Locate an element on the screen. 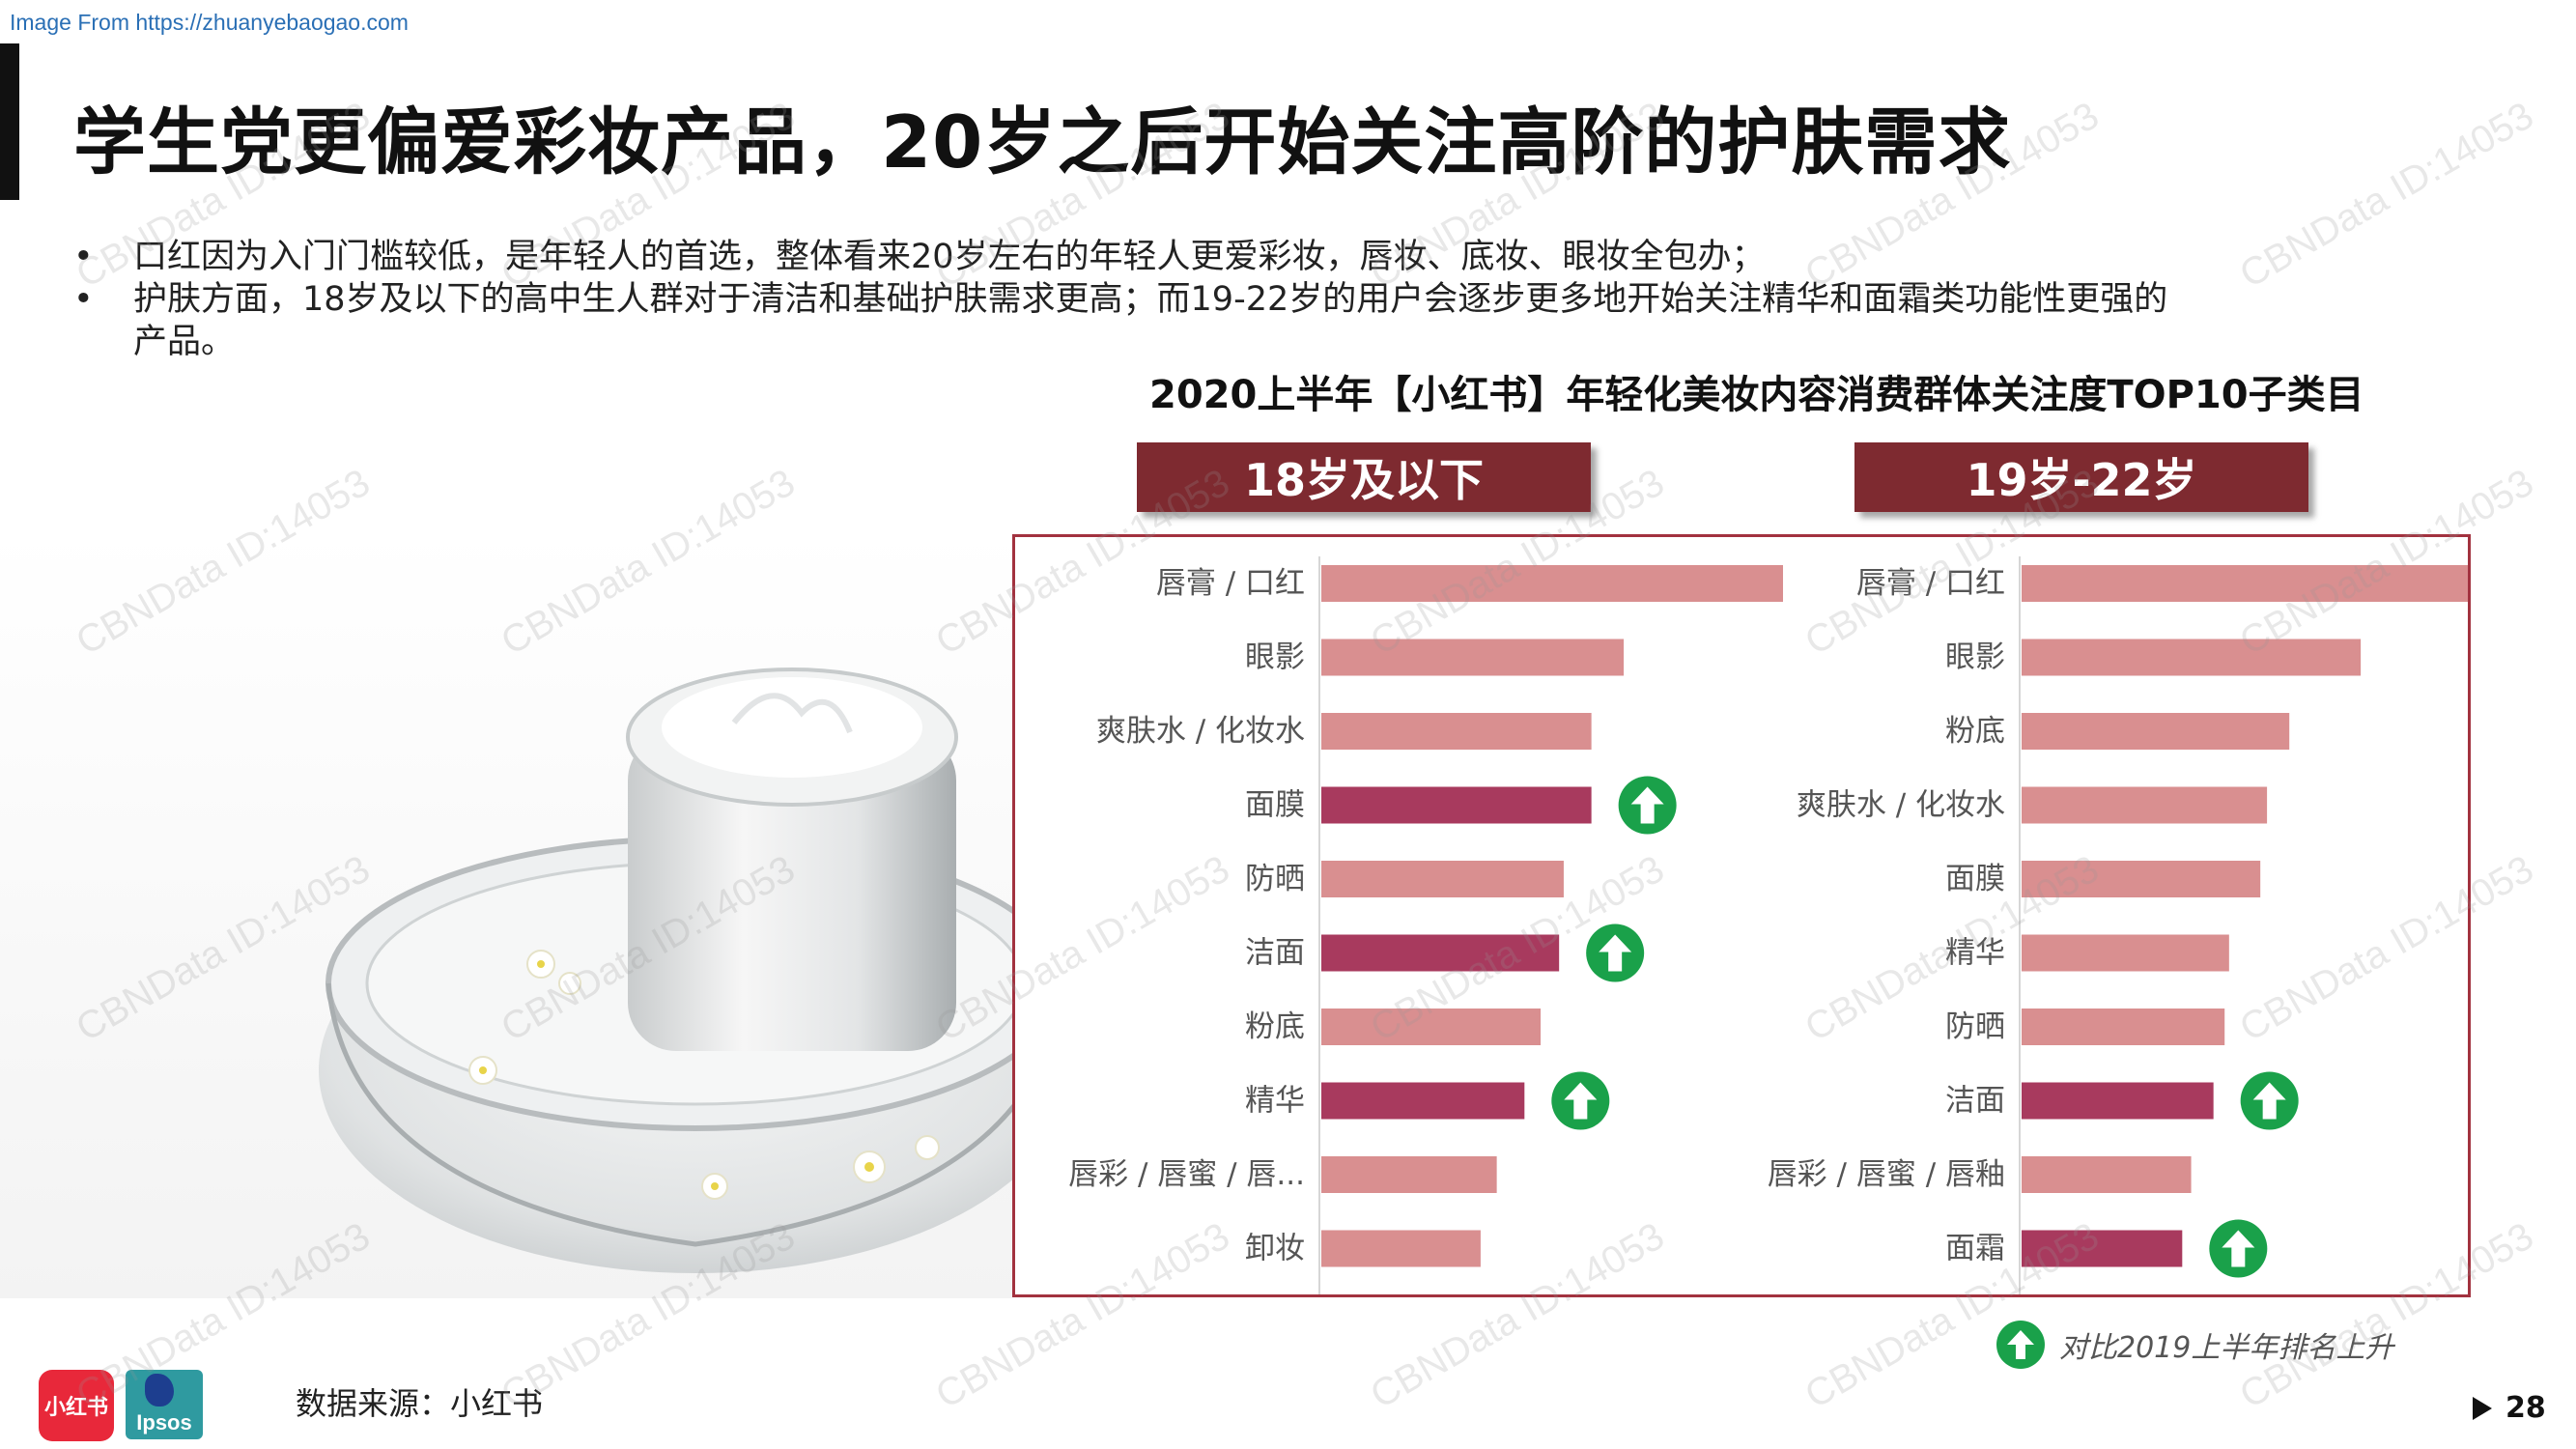 Image resolution: width=2576 pixels, height=1449 pixels. legend: 对比2019上半年排名上升 is located at coordinates (2194, 1345).